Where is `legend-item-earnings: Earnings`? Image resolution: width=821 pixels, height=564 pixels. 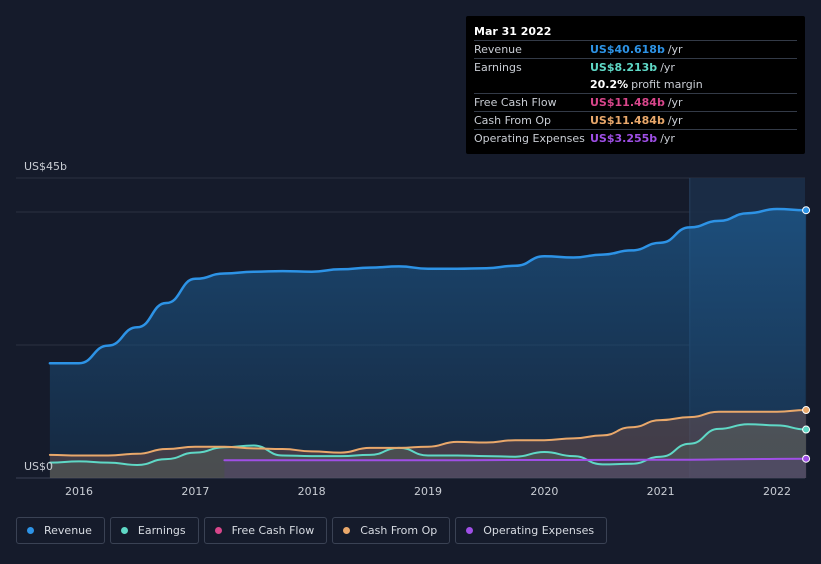
legend-item-earnings: Earnings is located at coordinates (154, 530).